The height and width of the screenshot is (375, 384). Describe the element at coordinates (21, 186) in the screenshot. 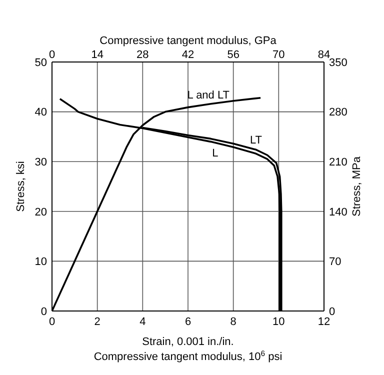

I see `y-axis-title: Stress, ksi` at that location.